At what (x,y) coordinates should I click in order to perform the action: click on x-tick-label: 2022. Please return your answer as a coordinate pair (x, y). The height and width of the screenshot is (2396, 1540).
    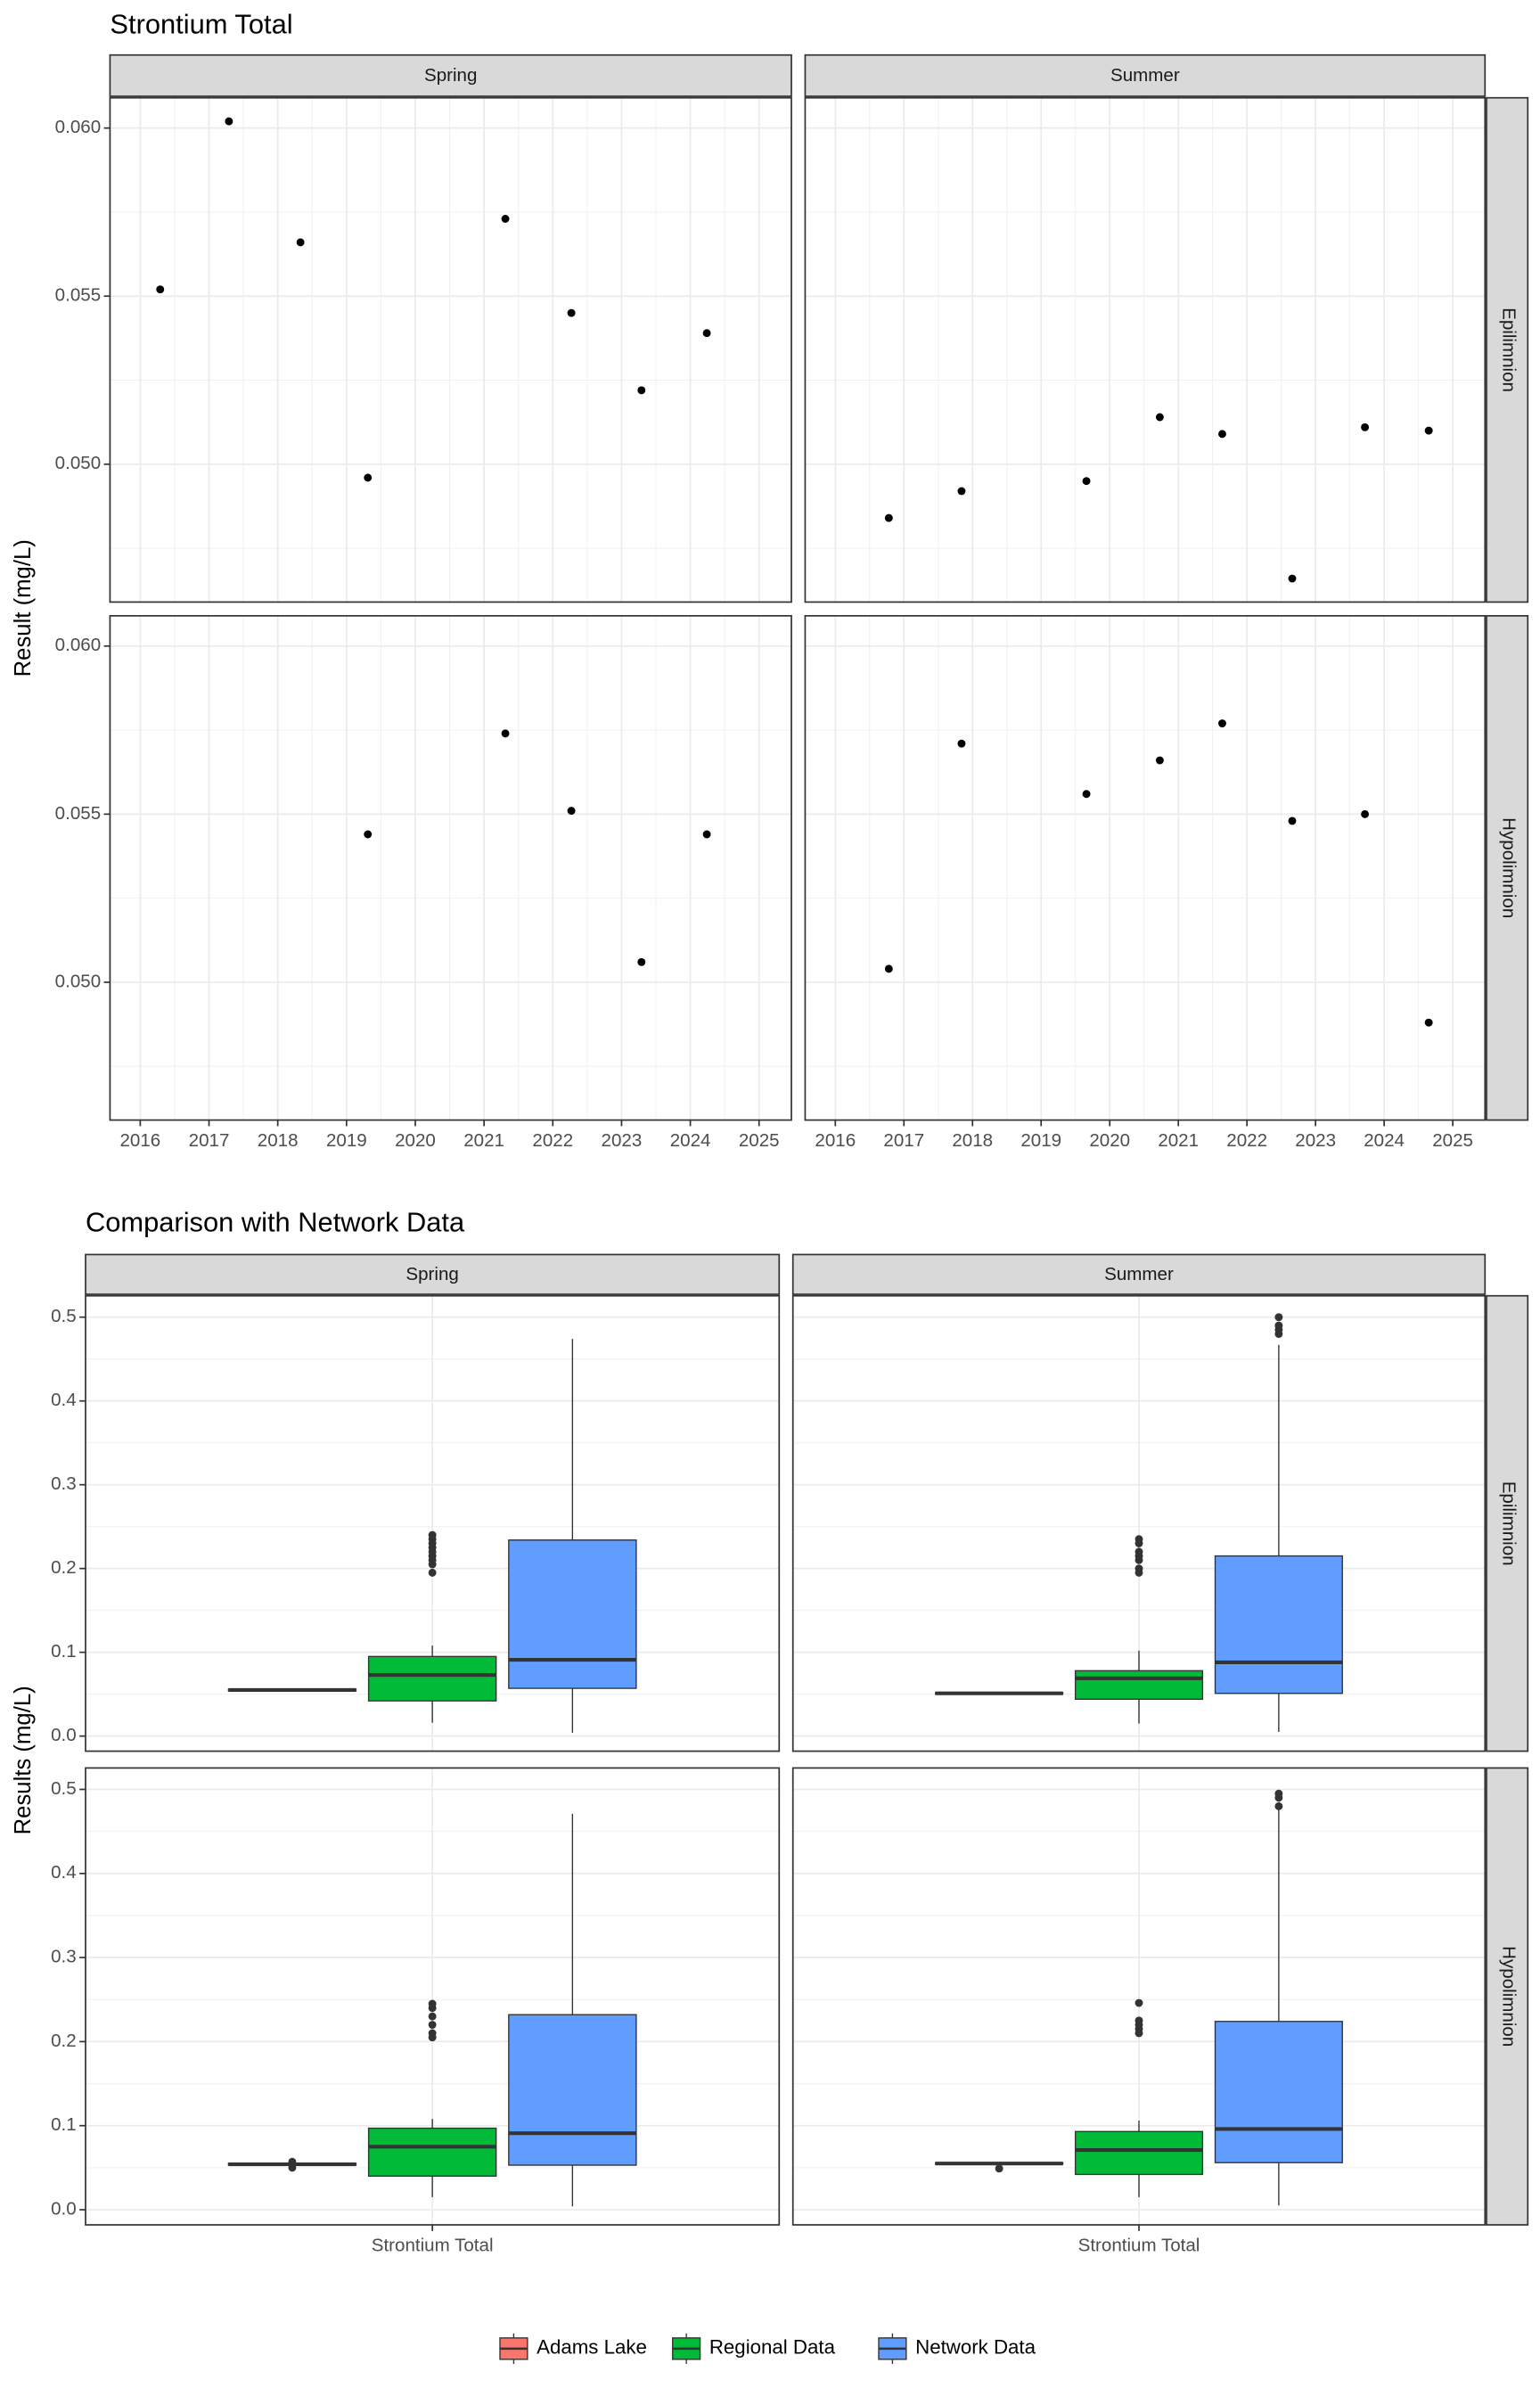
    Looking at the image, I should click on (552, 1140).